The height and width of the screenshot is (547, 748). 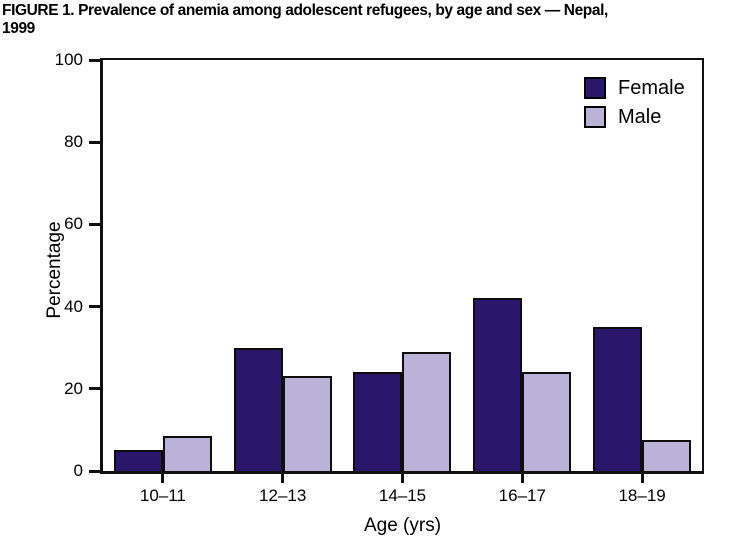 What do you see at coordinates (667, 455) in the screenshot?
I see `bar-male-18–19` at bounding box center [667, 455].